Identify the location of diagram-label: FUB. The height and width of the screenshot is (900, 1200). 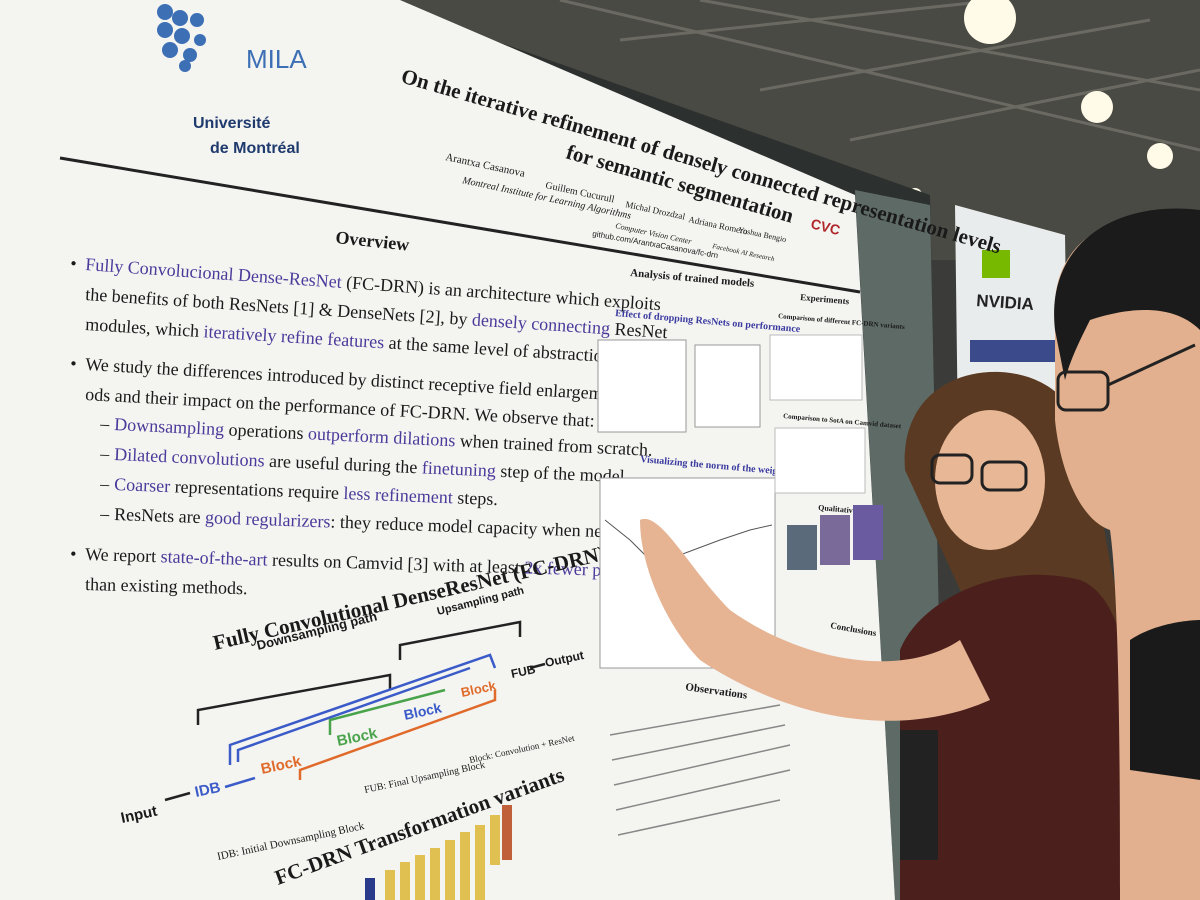
(523, 671).